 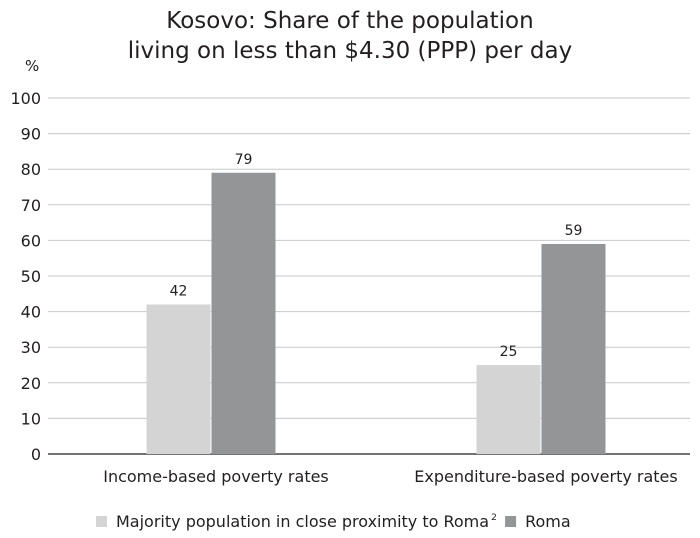 What do you see at coordinates (101, 521) in the screenshot?
I see `legend-swatch-majority` at bounding box center [101, 521].